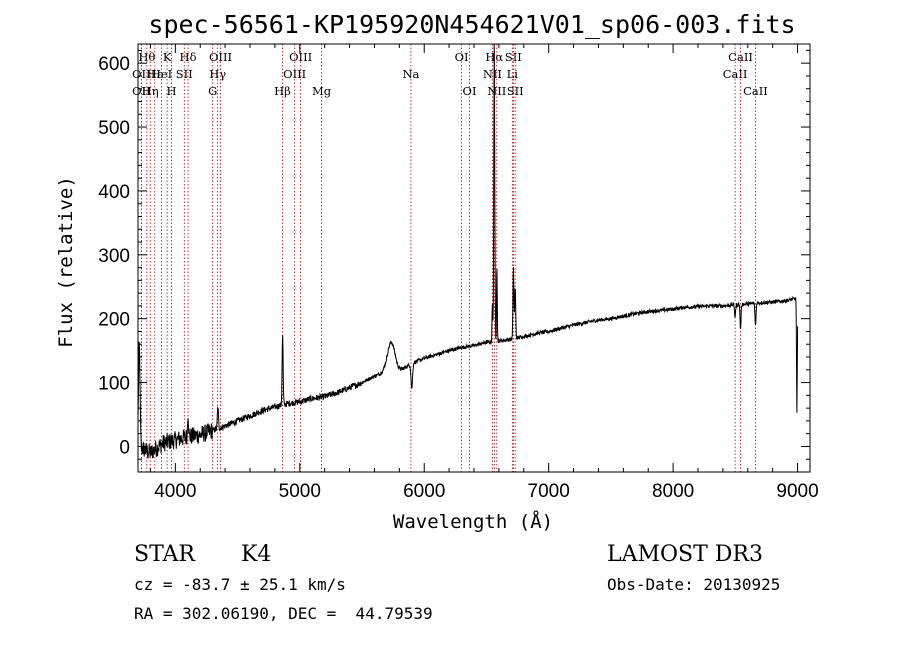 The height and width of the screenshot is (649, 900). I want to click on y-tick-label: 100, so click(114, 384).